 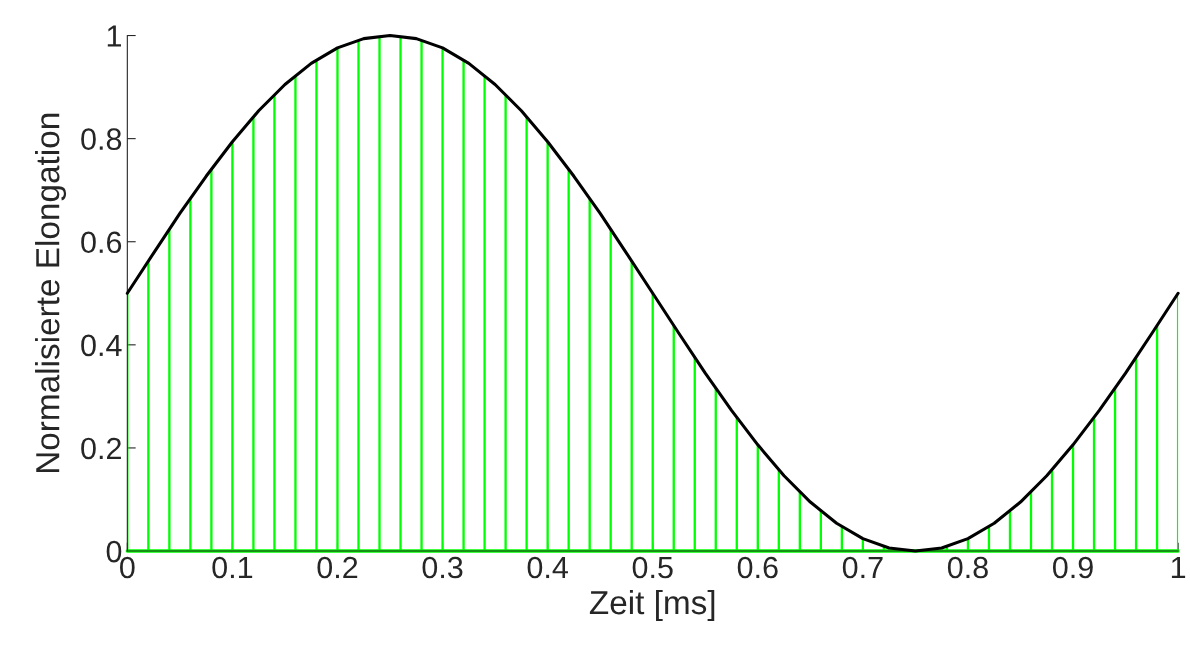 What do you see at coordinates (101, 242) in the screenshot?
I see `y-tick-label: 0.6` at bounding box center [101, 242].